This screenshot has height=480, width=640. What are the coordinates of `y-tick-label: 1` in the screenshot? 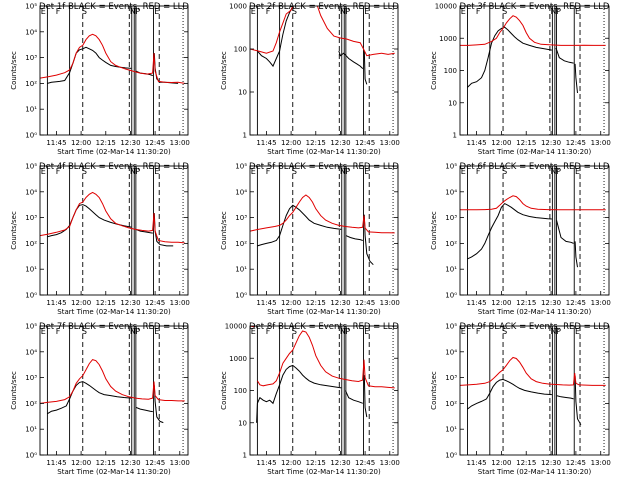 It's located at (455, 136).